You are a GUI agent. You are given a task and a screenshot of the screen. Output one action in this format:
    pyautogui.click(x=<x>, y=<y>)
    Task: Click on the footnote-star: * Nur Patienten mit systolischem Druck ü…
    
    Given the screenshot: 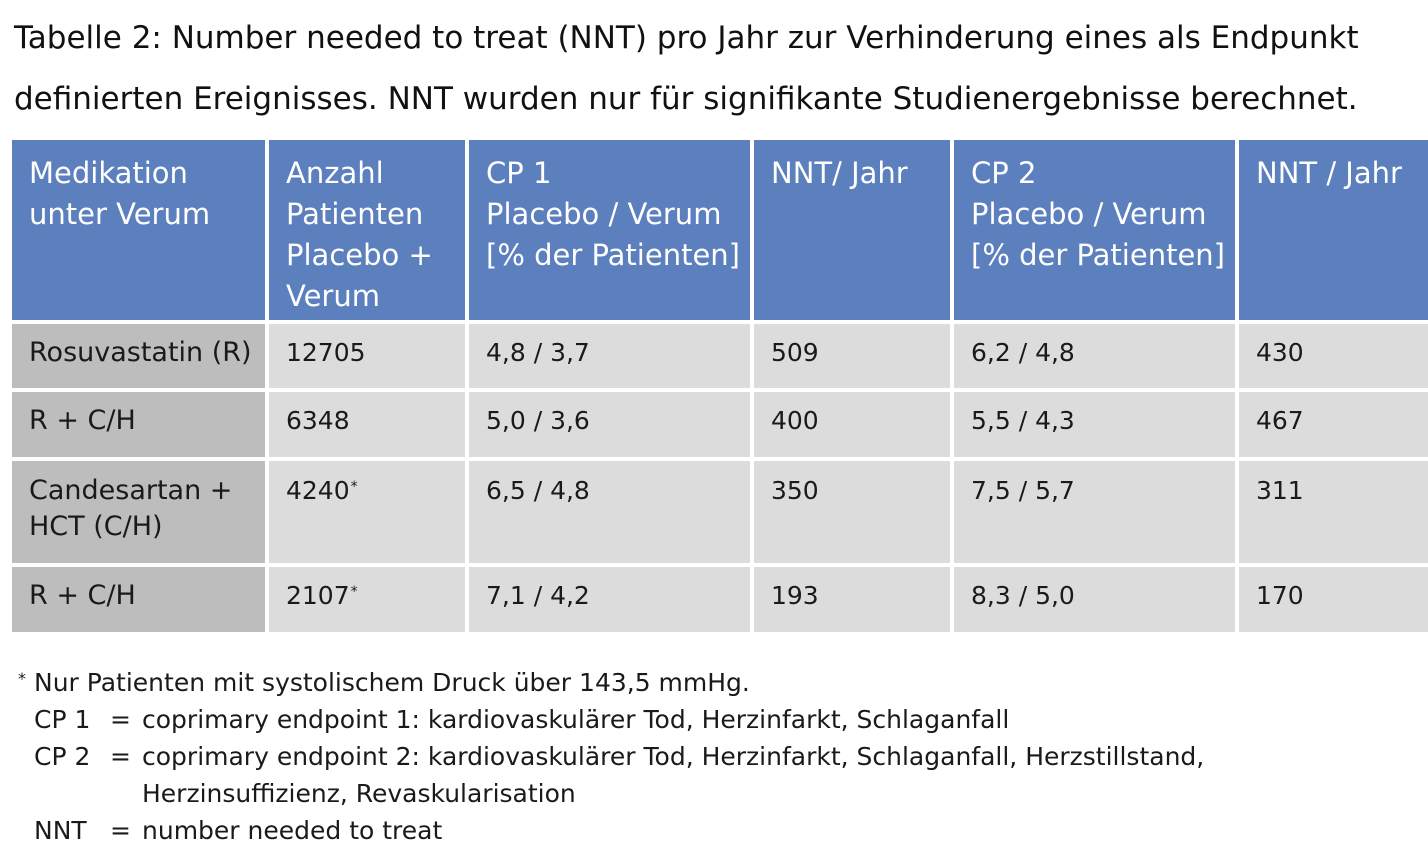 What is the action you would take?
    pyautogui.click(x=611, y=682)
    